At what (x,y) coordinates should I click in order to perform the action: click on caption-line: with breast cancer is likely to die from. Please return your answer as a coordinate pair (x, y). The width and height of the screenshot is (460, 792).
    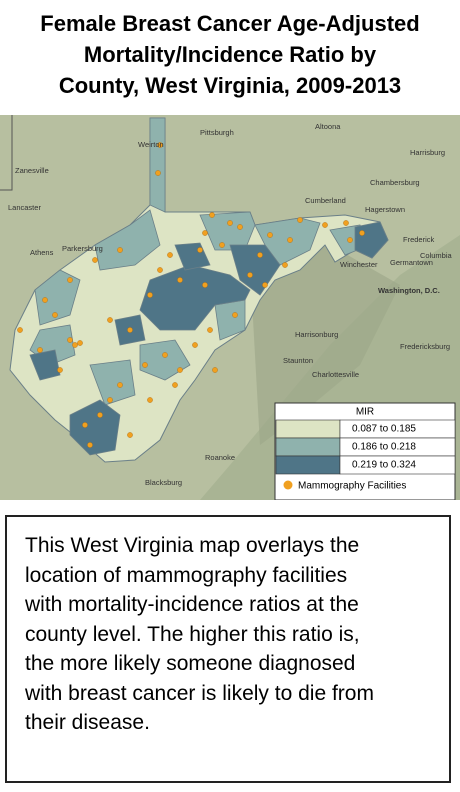
    Looking at the image, I should click on (199, 693).